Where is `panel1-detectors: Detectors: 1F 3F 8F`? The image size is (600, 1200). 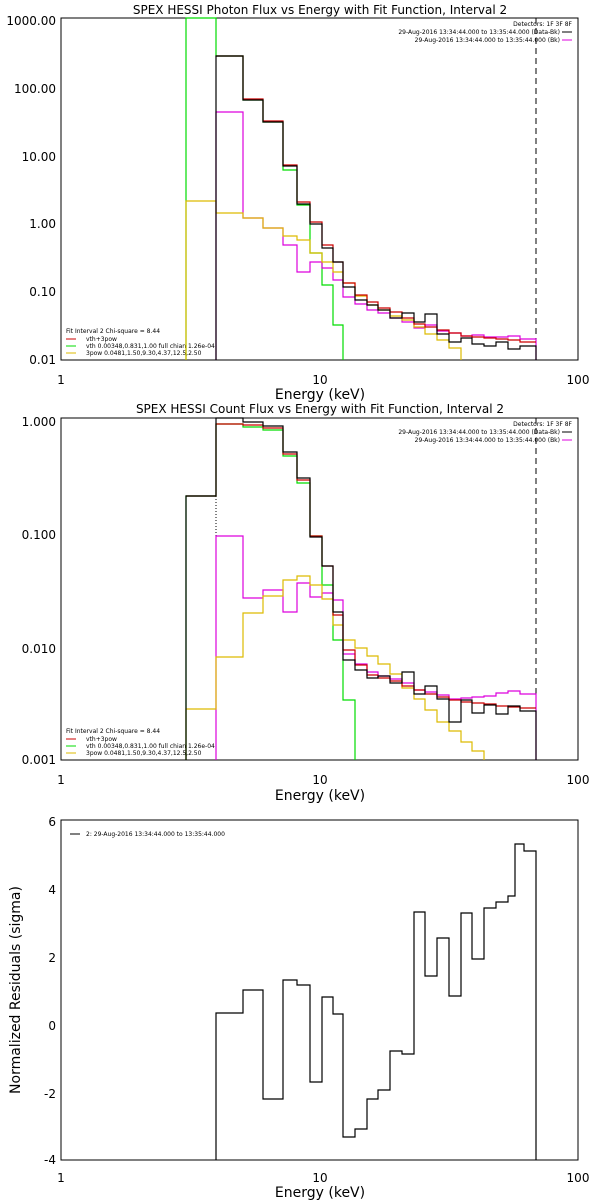
panel1-detectors: Detectors: 1F 3F 8F is located at coordinates (542, 24).